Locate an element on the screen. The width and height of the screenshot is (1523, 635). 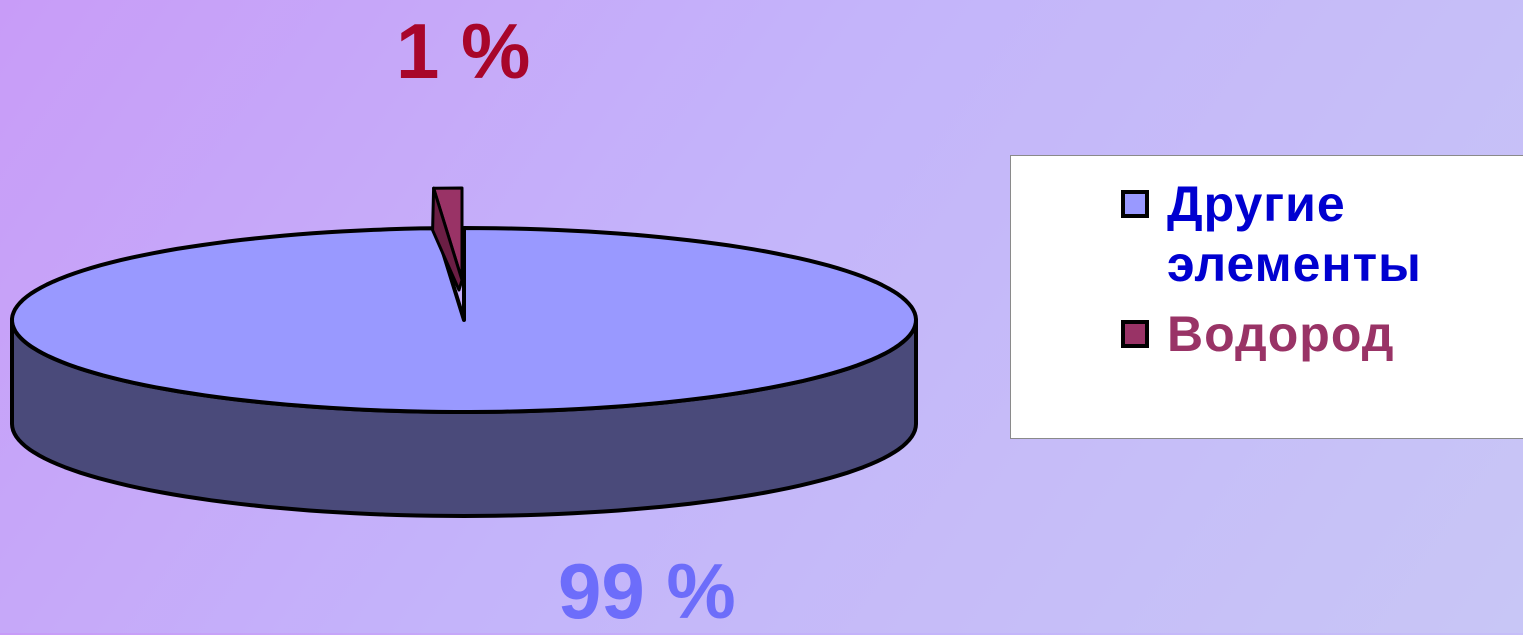
legend-label-other-elements: Другие элементы is located at coordinates (1294, 234).